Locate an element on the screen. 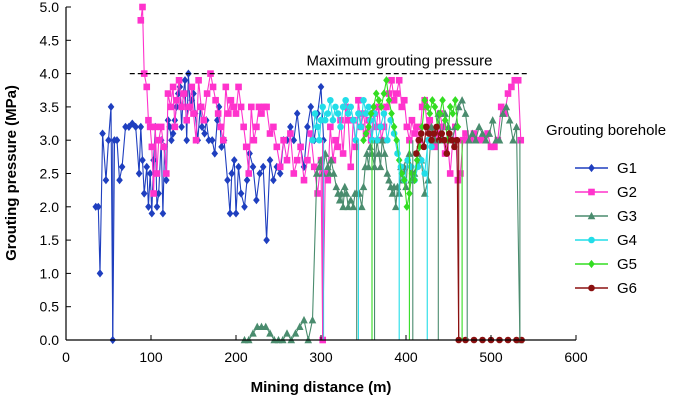 The height and width of the screenshot is (400, 685). series-line-g6 is located at coordinates (468, 232).